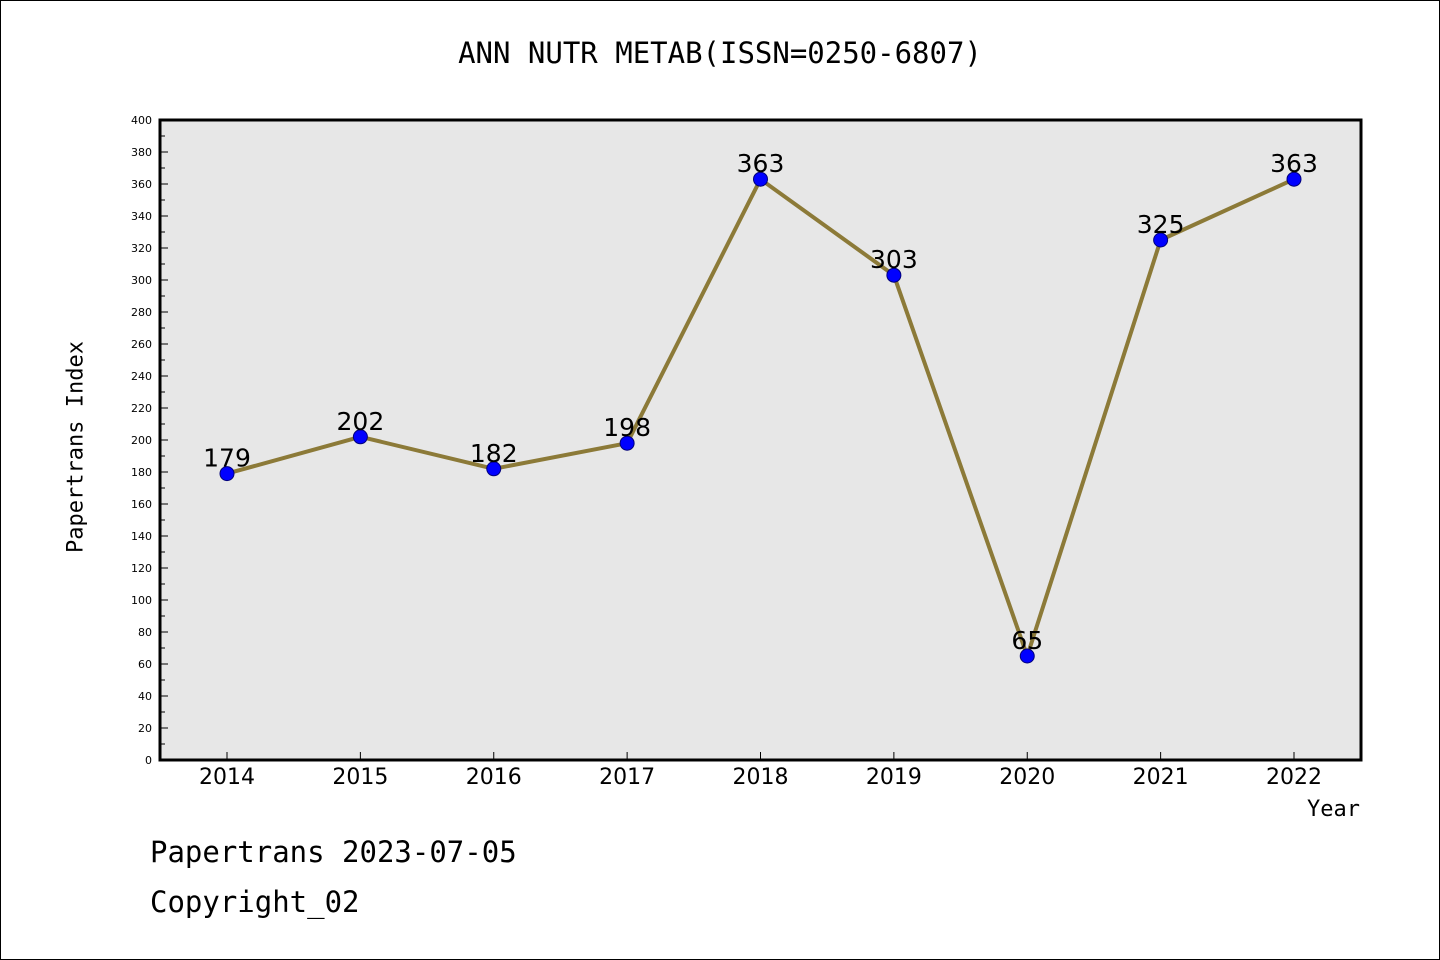 This screenshot has height=960, width=1440. Describe the element at coordinates (361, 421) in the screenshot. I see `data-label: 202` at that location.